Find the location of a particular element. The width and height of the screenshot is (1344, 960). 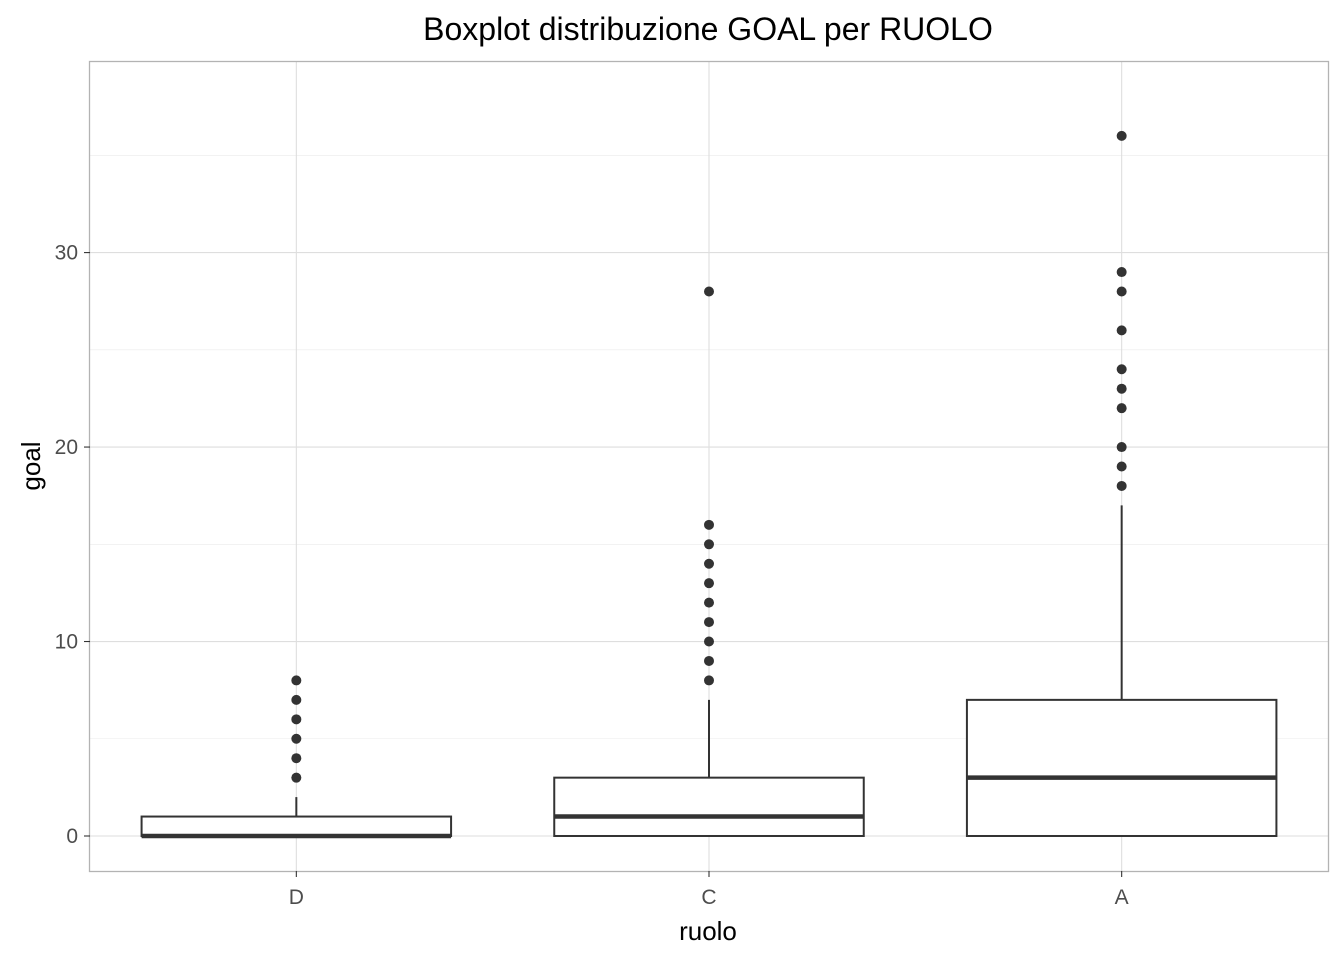

y-tick-label: 10 is located at coordinates (66, 642).